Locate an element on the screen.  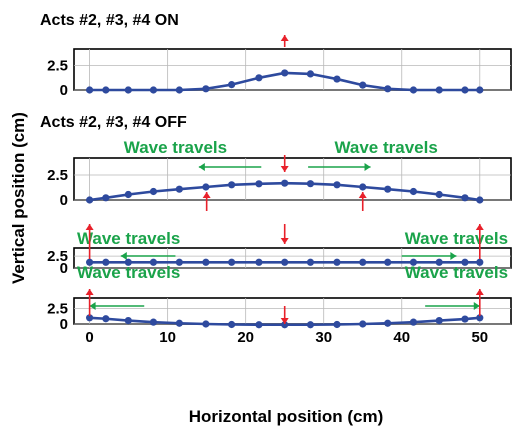
panel-3: 02.5 Wave travels Wave travels is located at coordinates (279, 250).